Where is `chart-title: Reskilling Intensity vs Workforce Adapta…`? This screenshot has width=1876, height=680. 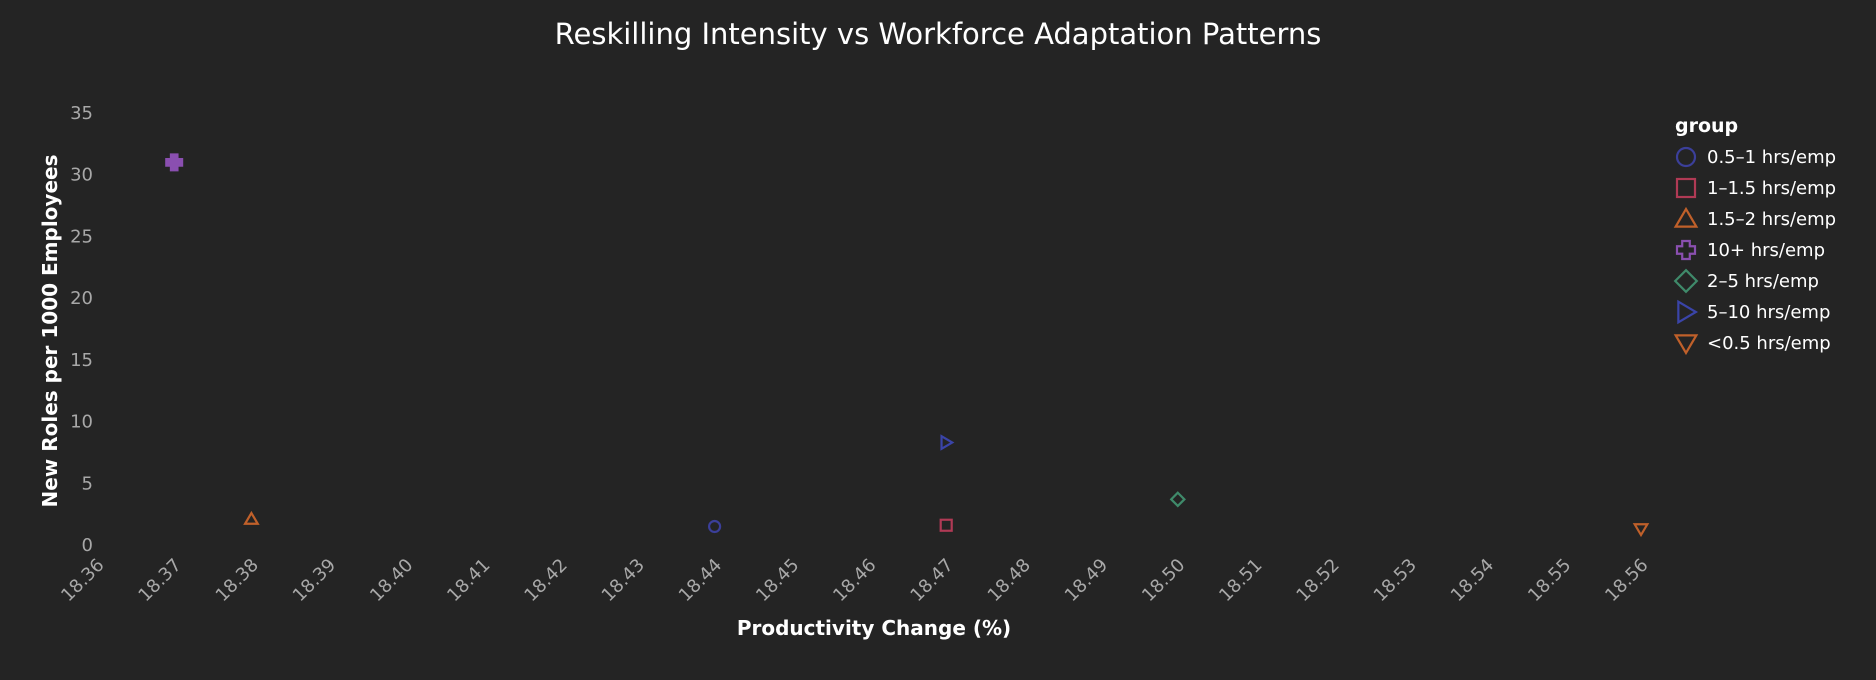
chart-title: Reskilling Intensity vs Workforce Adapta… is located at coordinates (938, 34).